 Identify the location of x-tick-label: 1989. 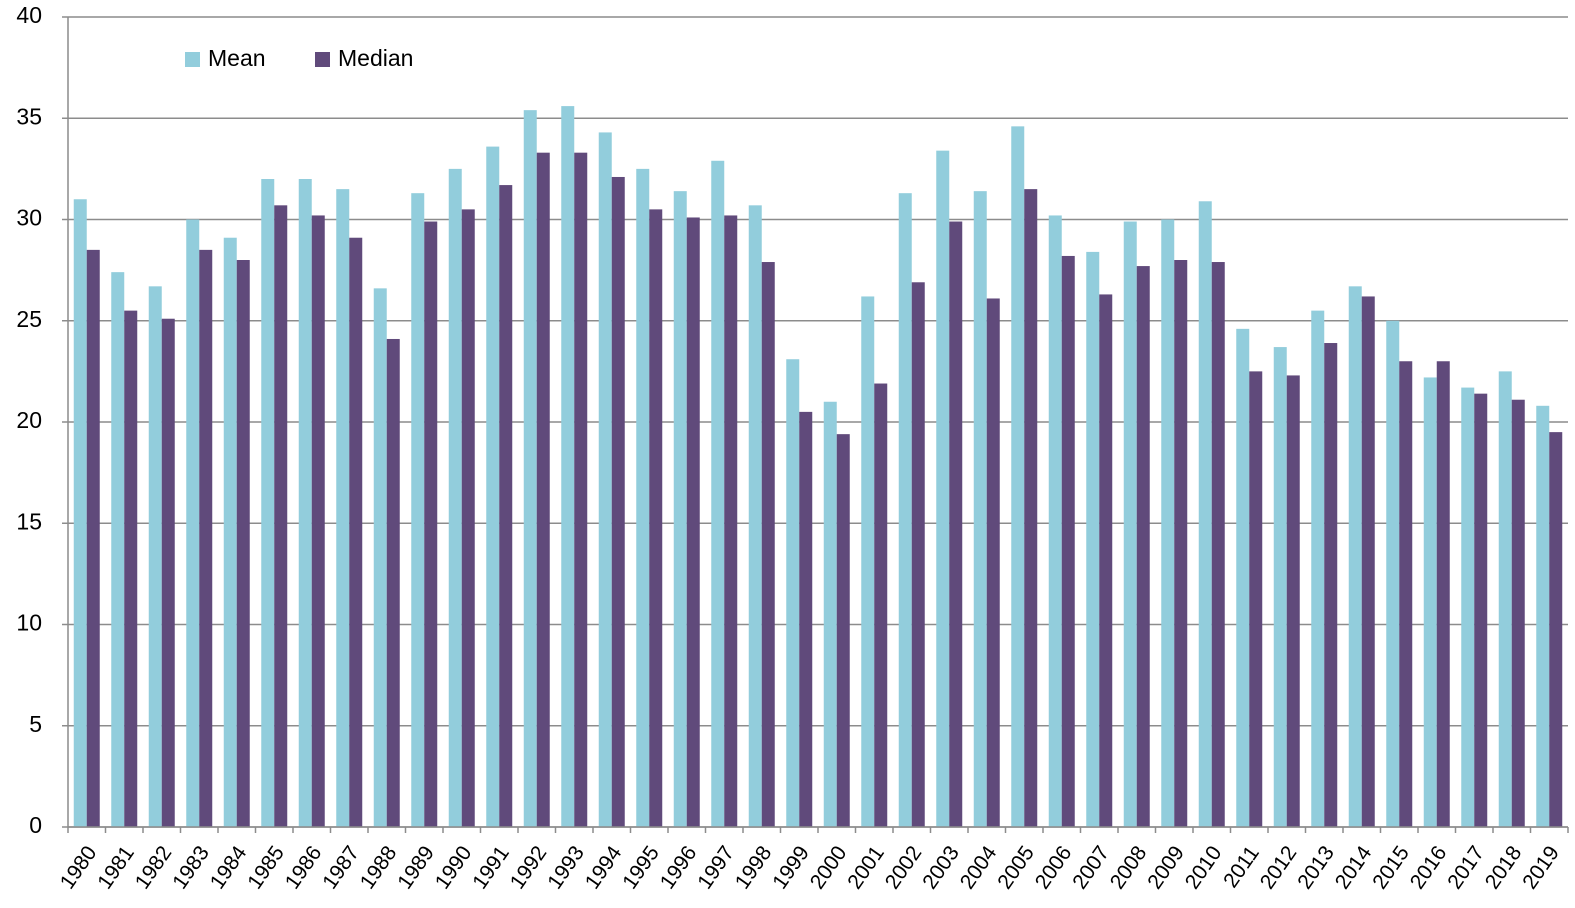
(416, 867).